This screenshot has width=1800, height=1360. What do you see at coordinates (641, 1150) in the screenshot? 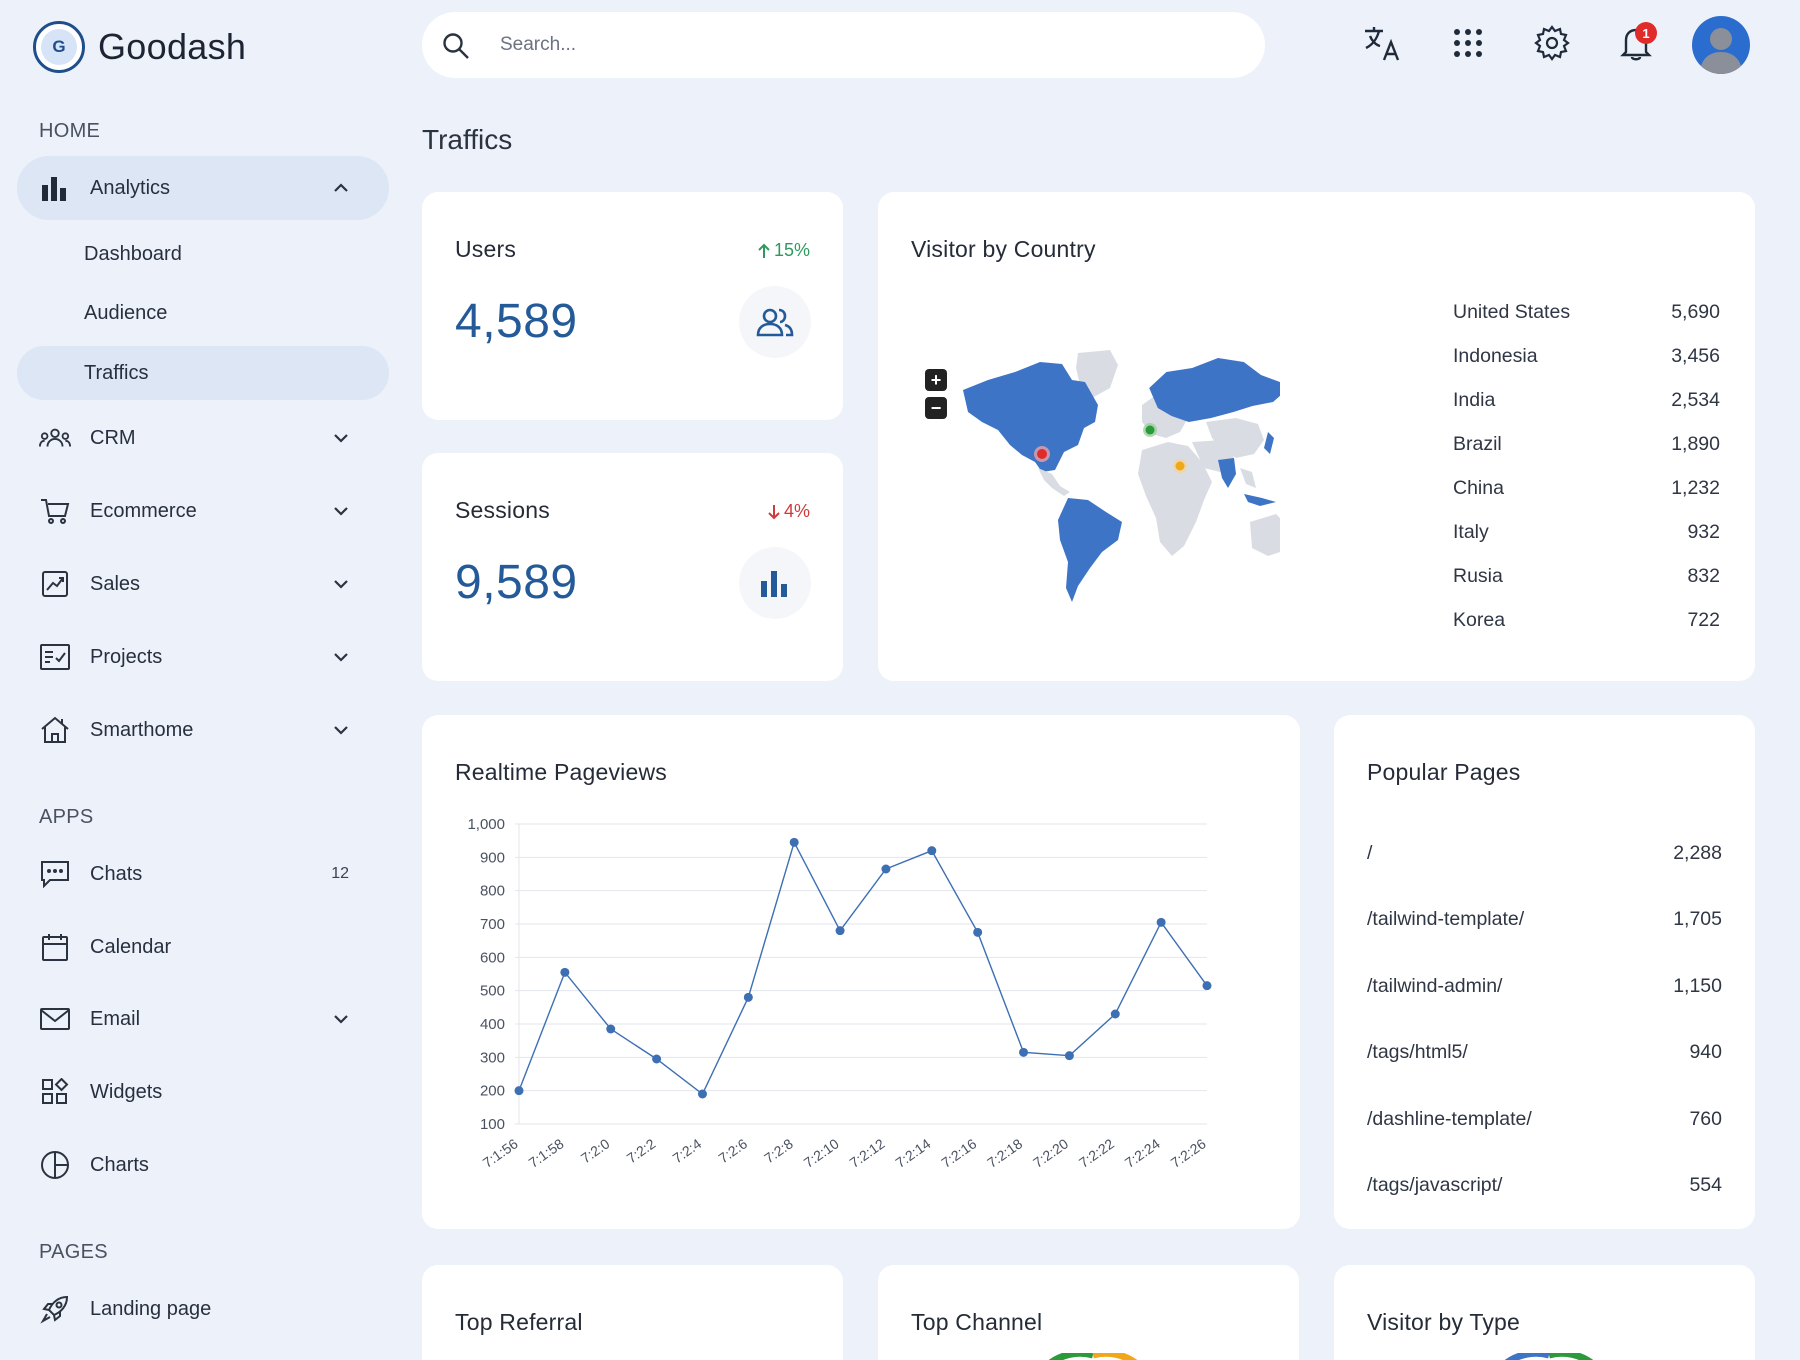
I see `x-tick-label: 7:2:2` at bounding box center [641, 1150].